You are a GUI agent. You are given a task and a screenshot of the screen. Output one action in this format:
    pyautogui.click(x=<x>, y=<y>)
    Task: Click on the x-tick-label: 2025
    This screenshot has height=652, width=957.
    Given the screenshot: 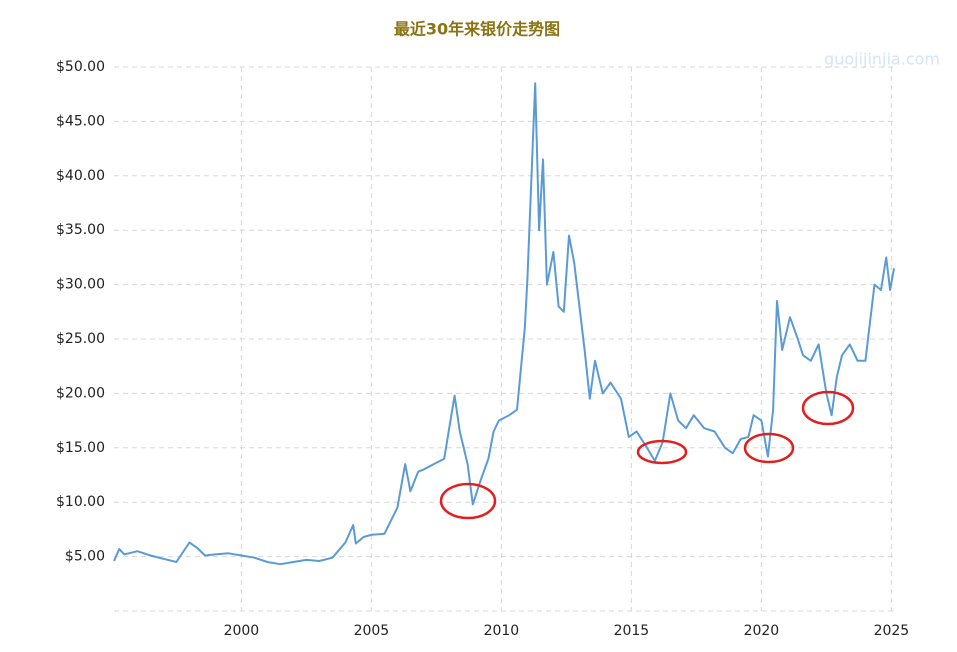 What is the action you would take?
    pyautogui.click(x=892, y=631)
    